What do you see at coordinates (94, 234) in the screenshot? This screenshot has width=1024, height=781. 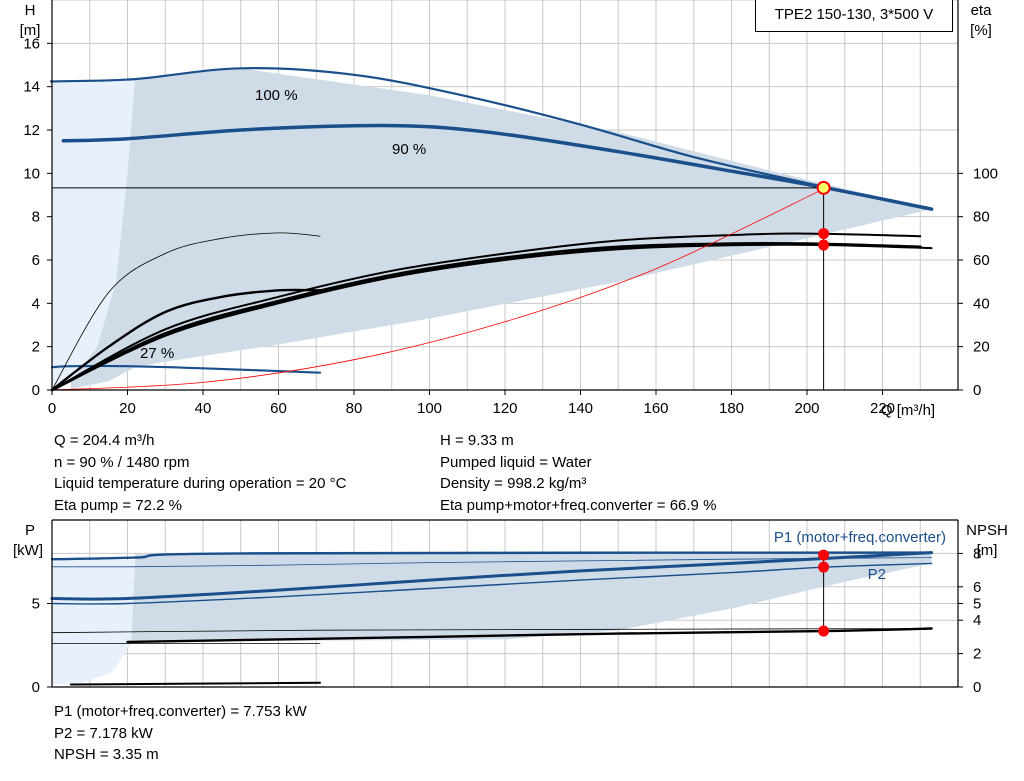 I see `operating-envelope-light` at bounding box center [94, 234].